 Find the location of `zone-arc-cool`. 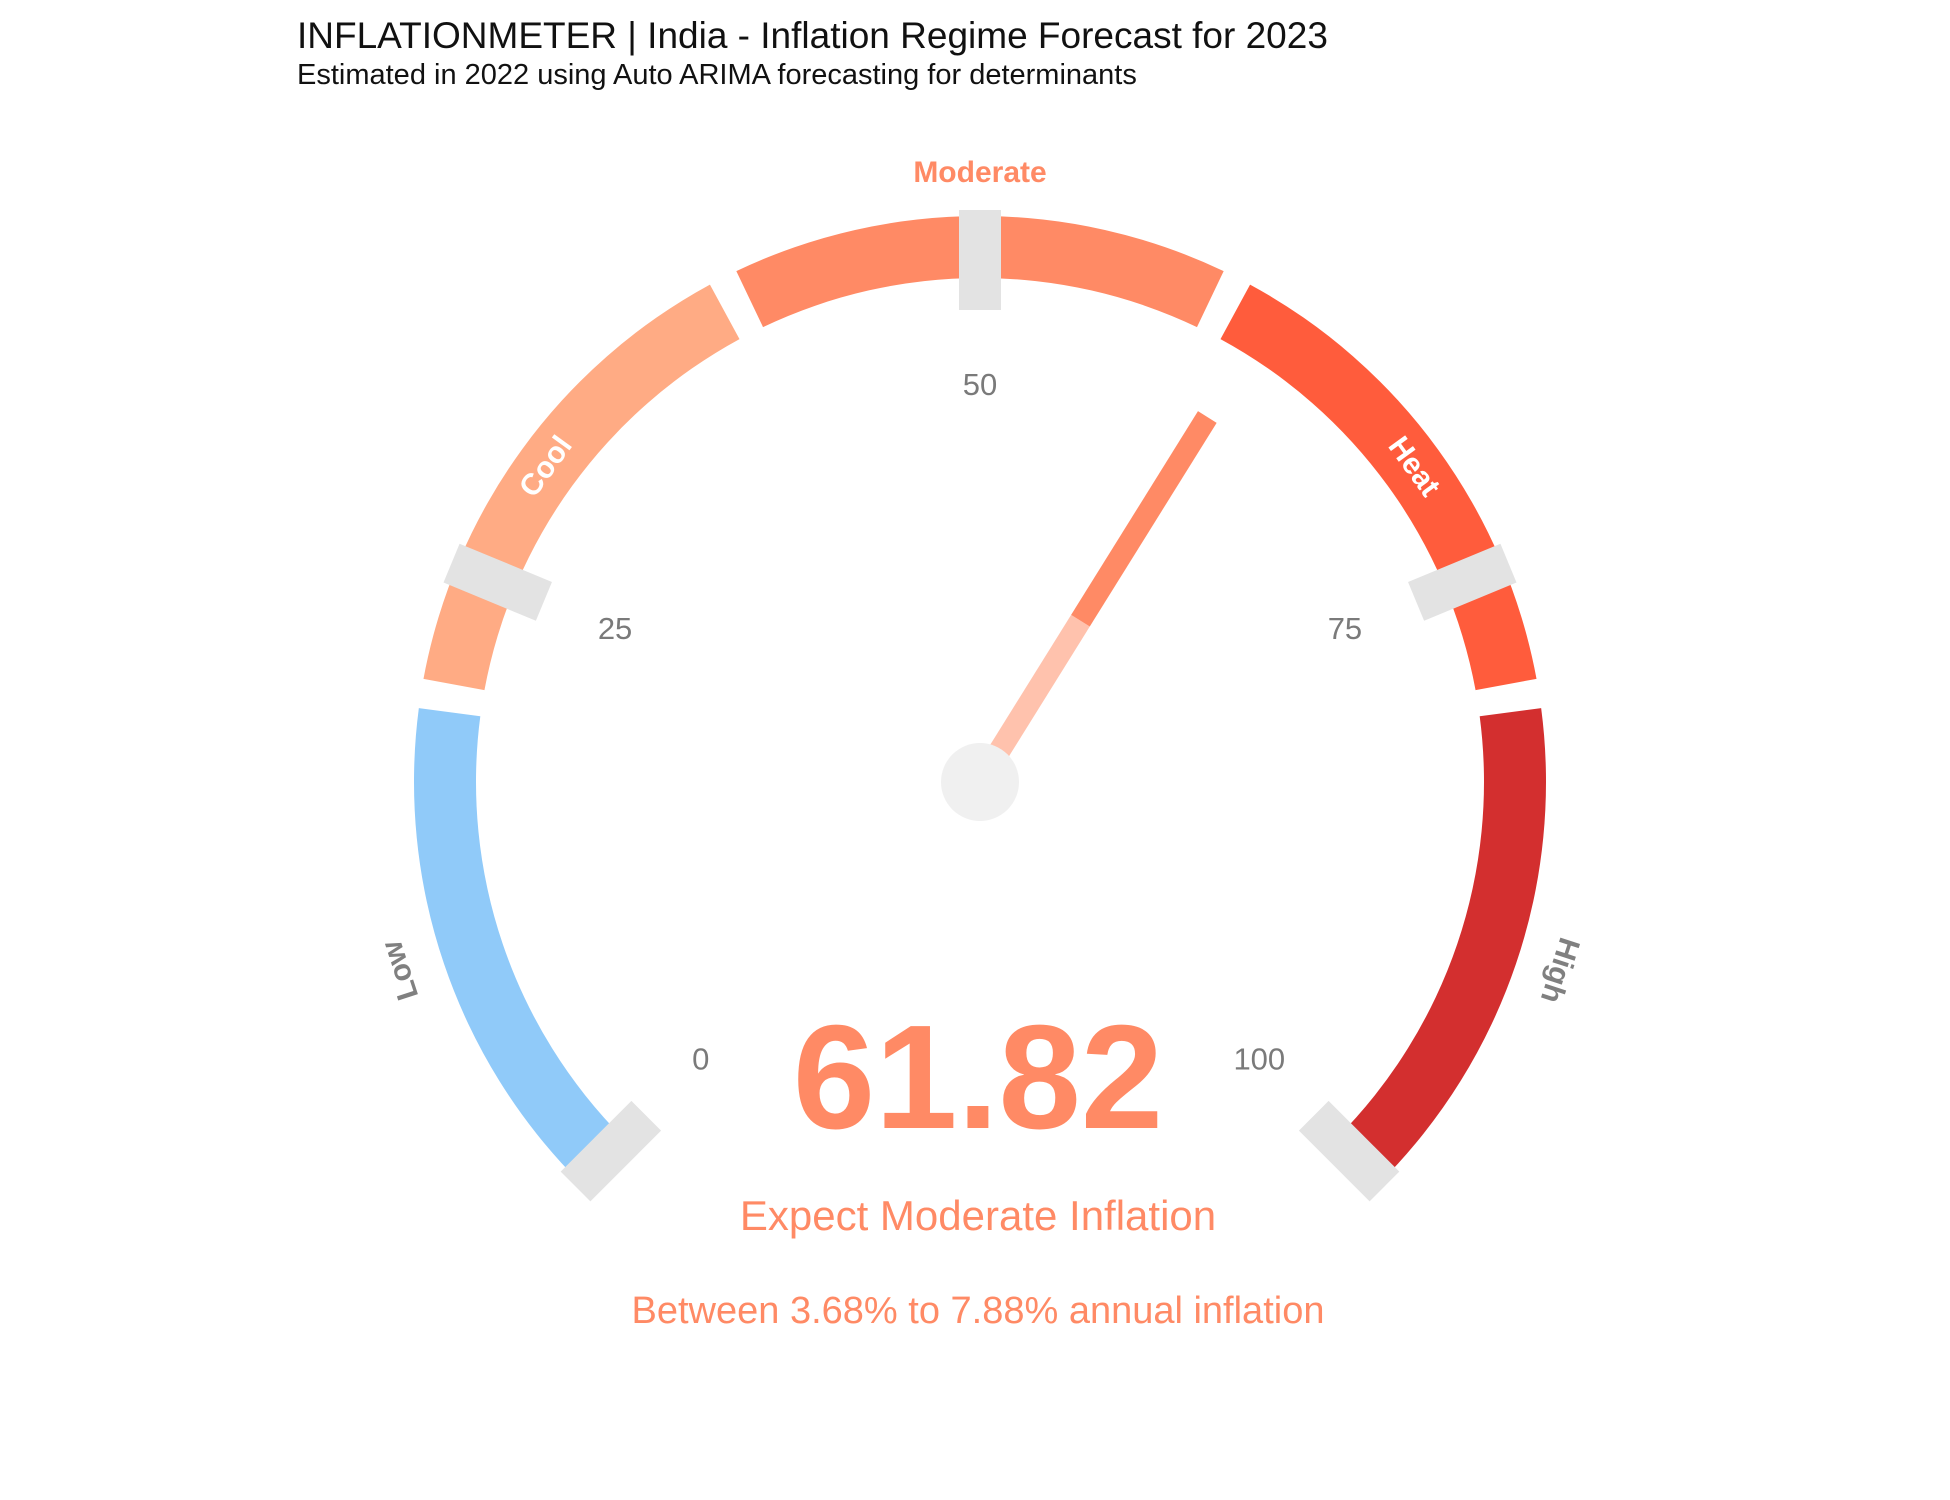

zone-arc-cool is located at coordinates (581, 487).